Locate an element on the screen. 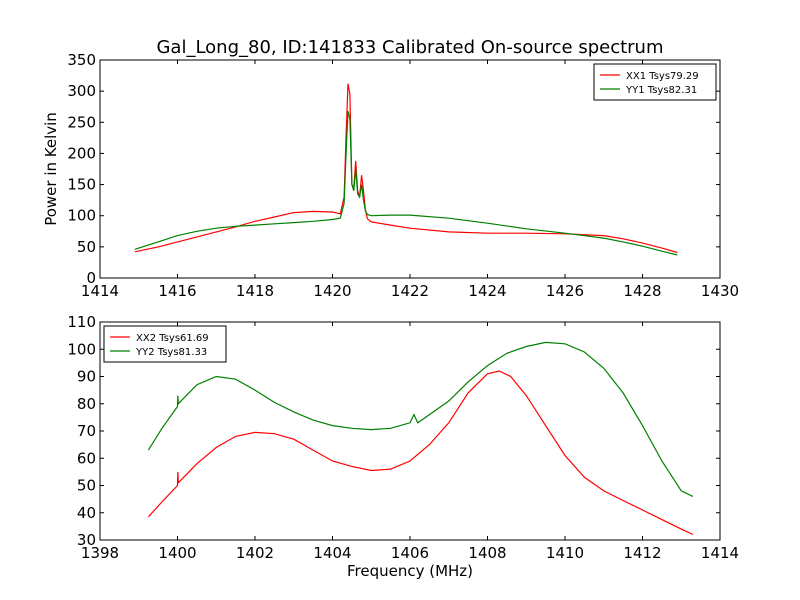 This screenshot has width=800, height=600. y-tick-label: 40 is located at coordinates (86, 513).